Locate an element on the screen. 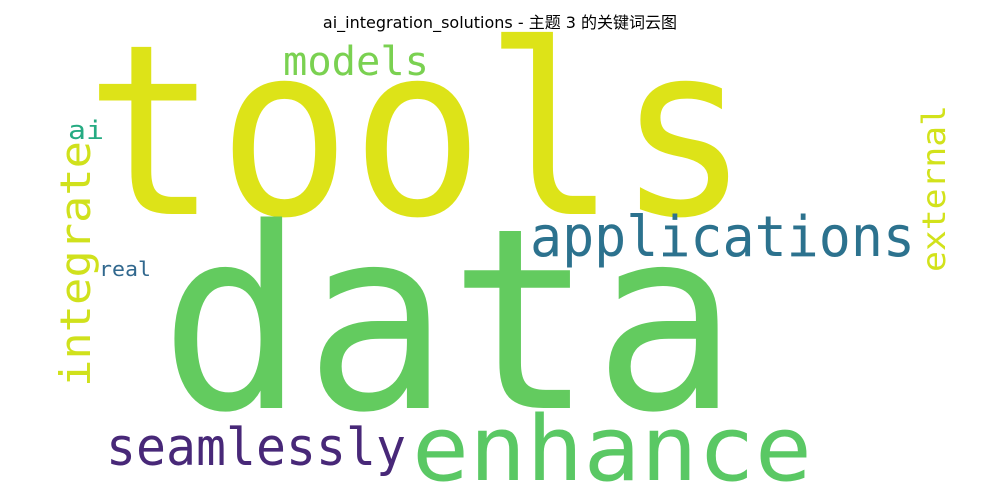  word-seamlessly: seamlessly is located at coordinates (256, 448).